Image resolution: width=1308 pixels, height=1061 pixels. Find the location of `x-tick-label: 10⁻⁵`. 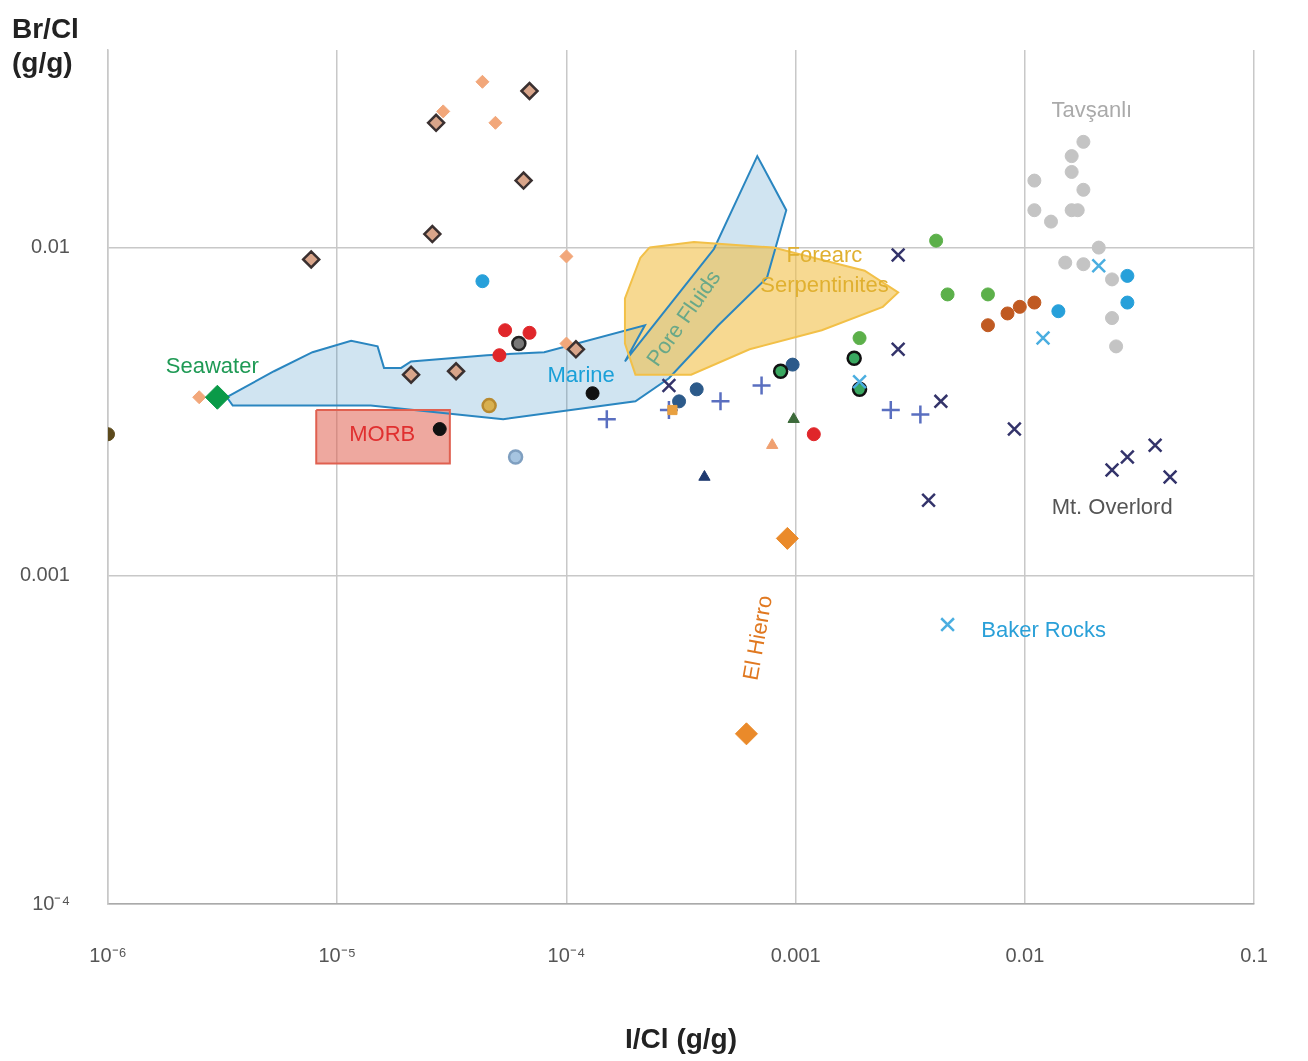

x-tick-label: 10⁻⁵ is located at coordinates (337, 954).